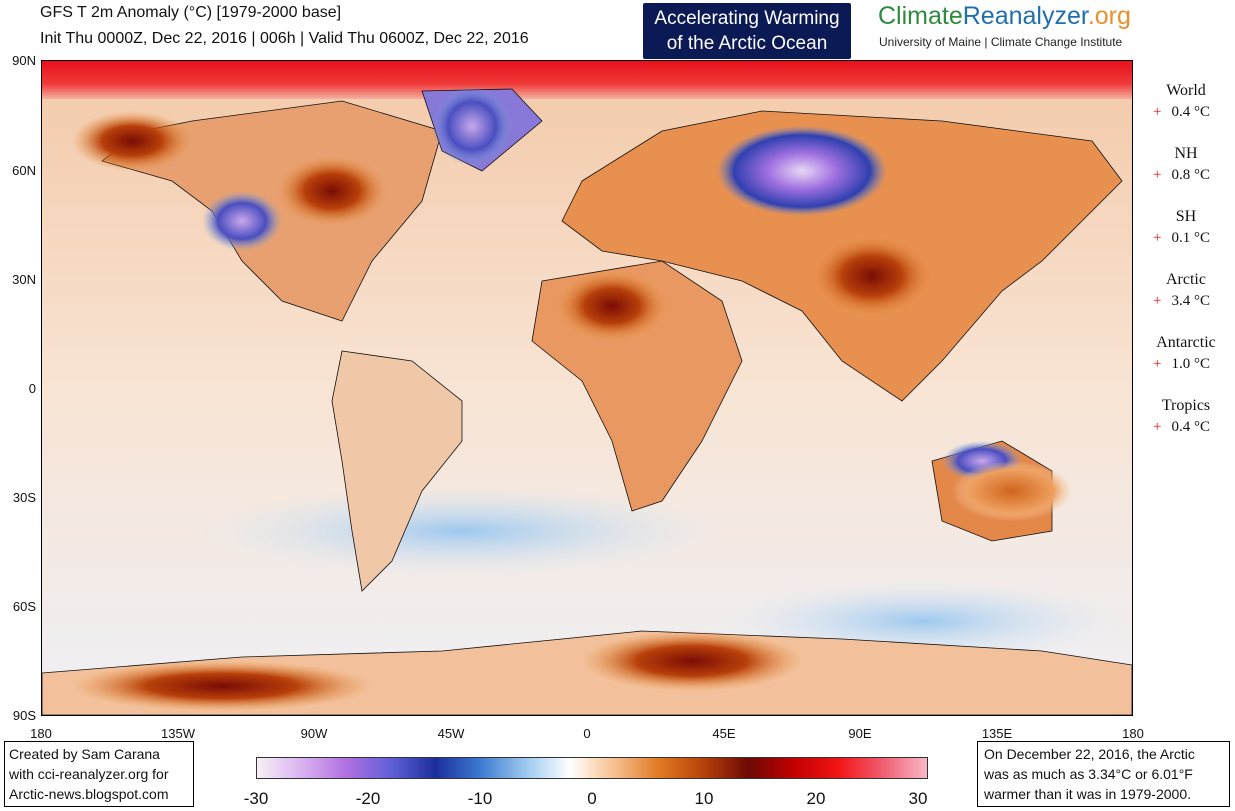 The image size is (1235, 811). Describe the element at coordinates (1190, 416) in the screenshot. I see `stat-tropics: Tropics +0.4 °C` at that location.